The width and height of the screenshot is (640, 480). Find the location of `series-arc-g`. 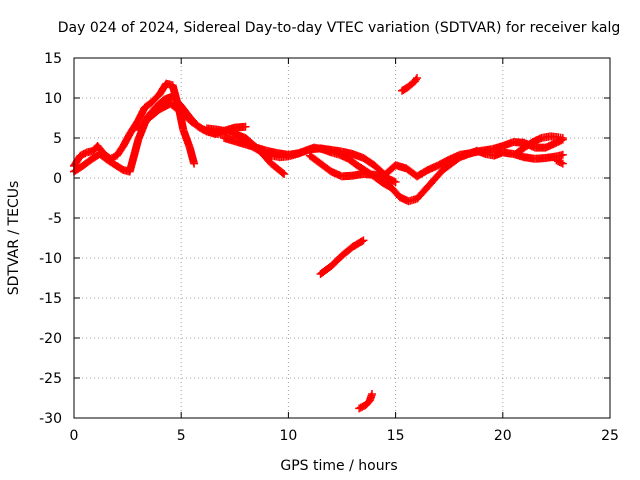

series-arc-g is located at coordinates (352, 168).